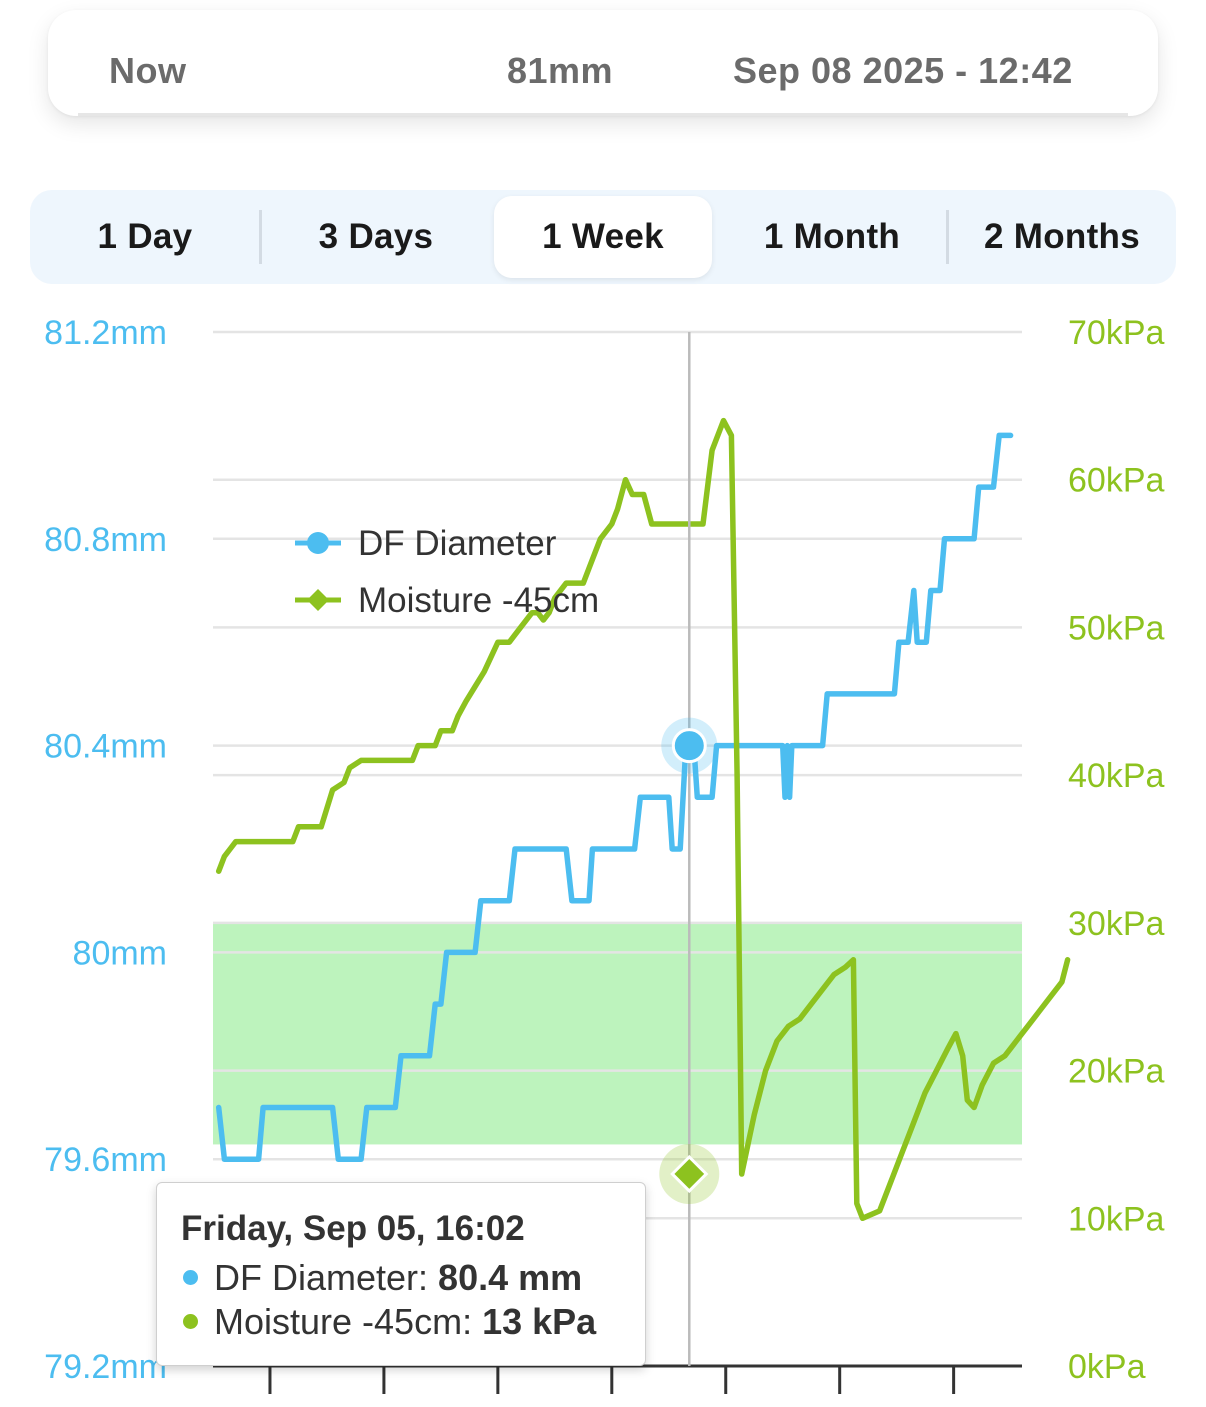 This screenshot has width=1206, height=1407. I want to click on legend-moisture-diamond-icon, so click(318, 600).